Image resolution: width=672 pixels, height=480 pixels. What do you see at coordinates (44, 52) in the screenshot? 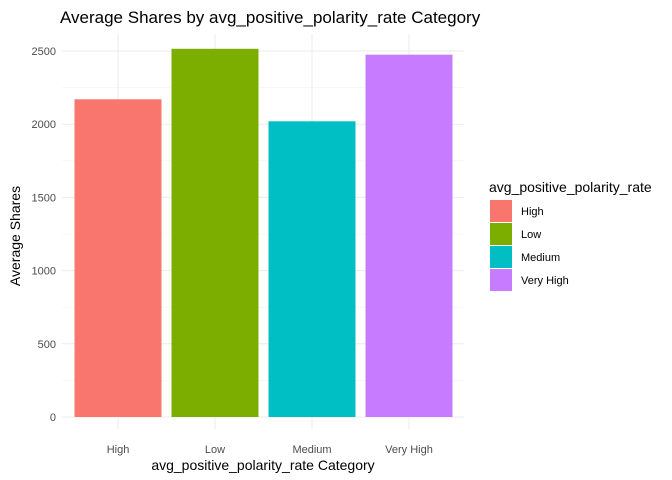
I see `y-tick-label: 2500` at bounding box center [44, 52].